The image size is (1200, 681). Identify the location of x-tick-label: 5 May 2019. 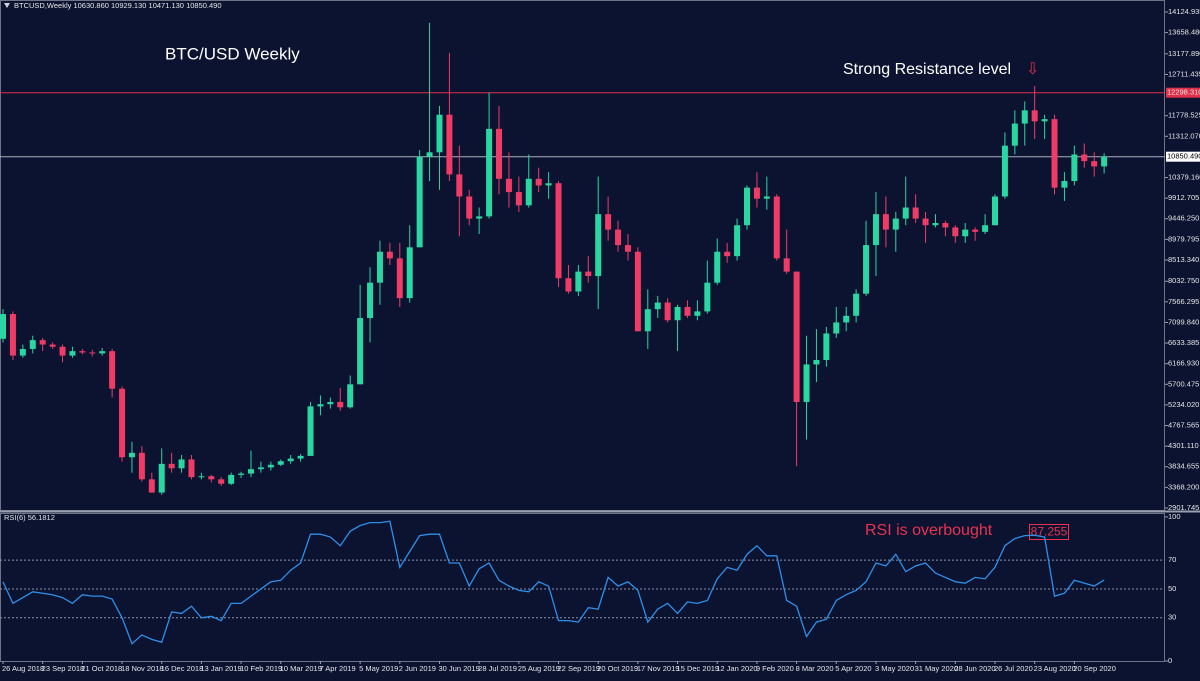
(378, 668).